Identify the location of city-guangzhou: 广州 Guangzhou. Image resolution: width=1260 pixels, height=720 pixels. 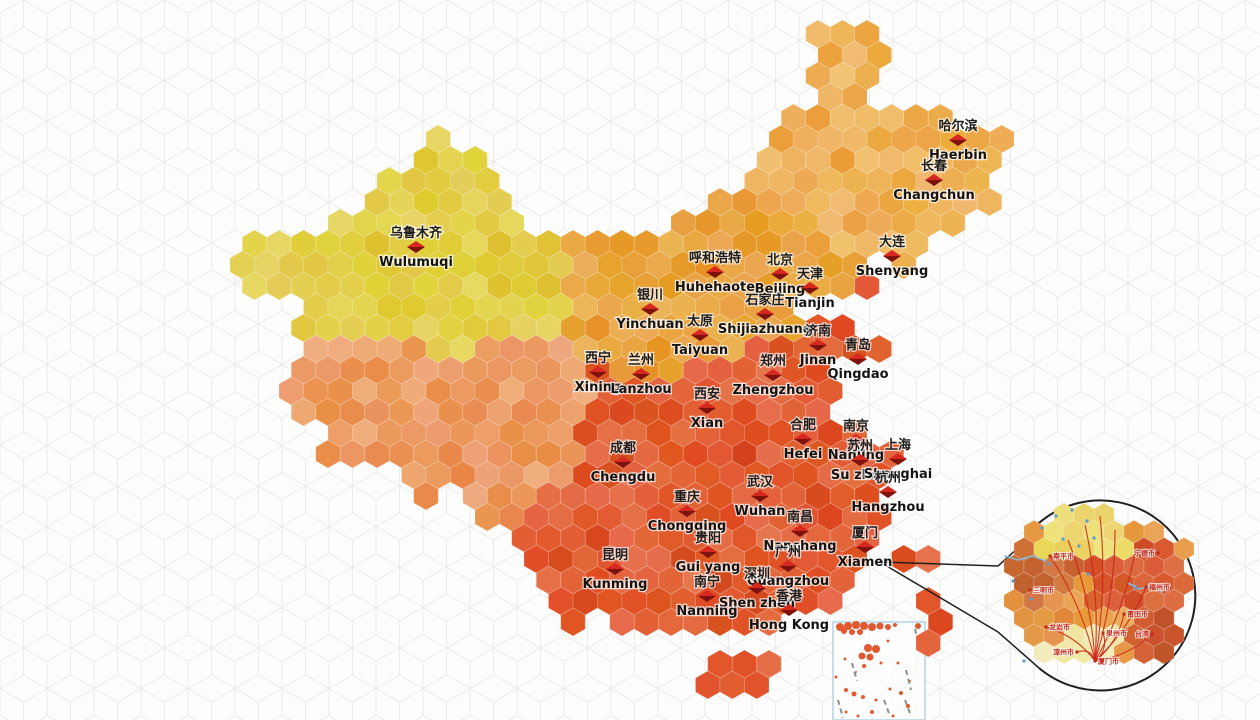
(788, 567).